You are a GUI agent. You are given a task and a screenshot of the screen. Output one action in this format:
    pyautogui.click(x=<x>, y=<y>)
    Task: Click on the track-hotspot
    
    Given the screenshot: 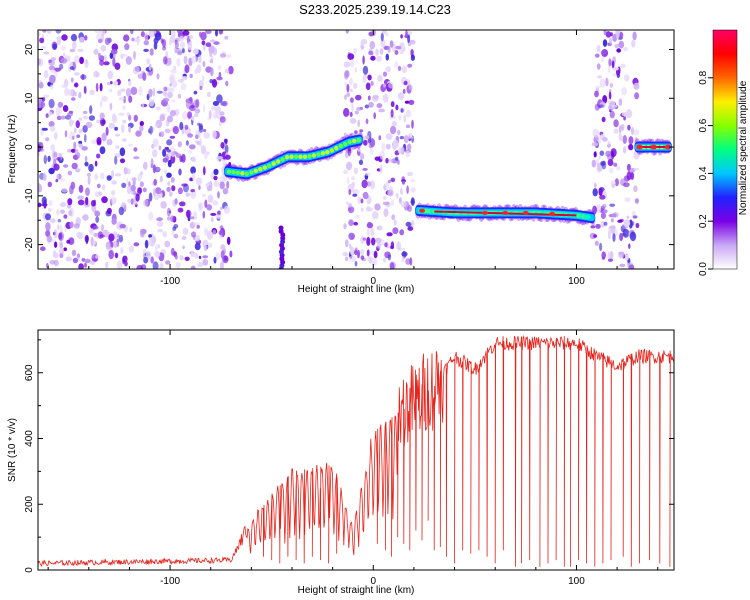 What is the action you would take?
    pyautogui.click(x=238, y=172)
    